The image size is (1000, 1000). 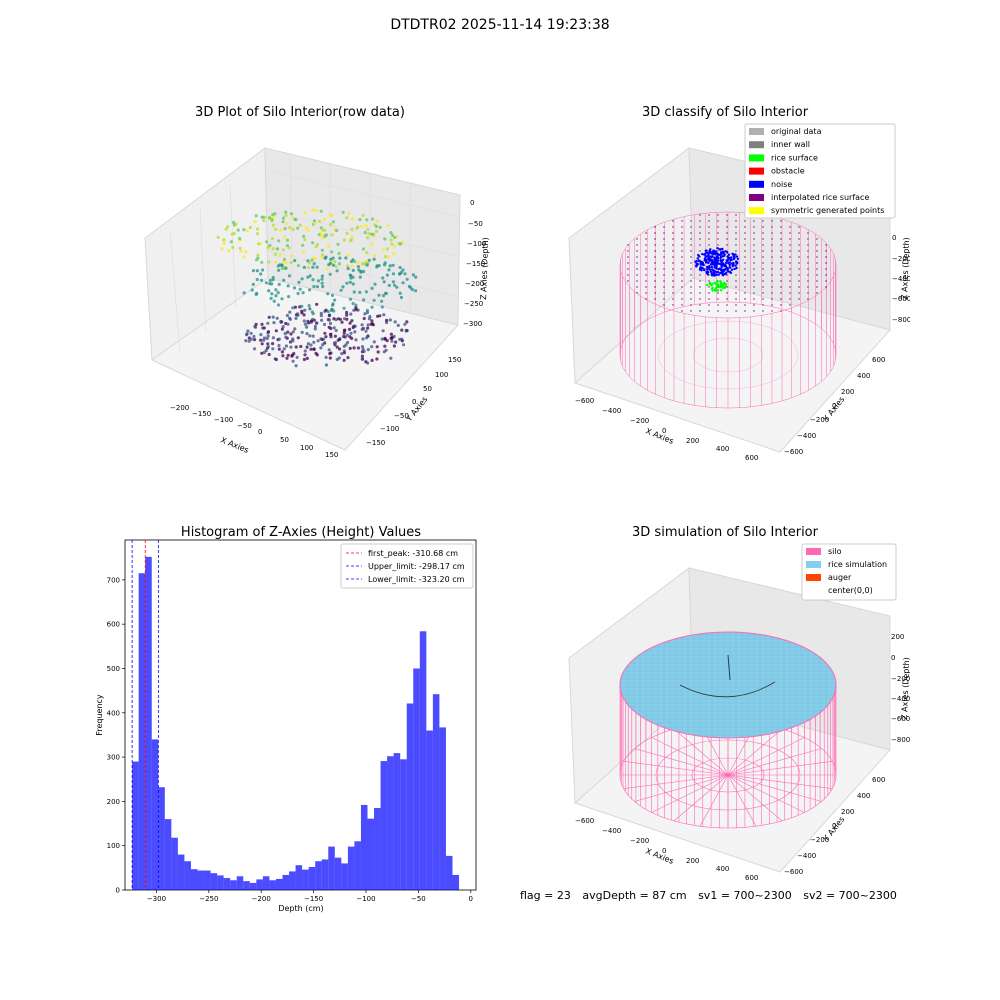 I want to click on x-tick: −400, so click(x=611, y=831).